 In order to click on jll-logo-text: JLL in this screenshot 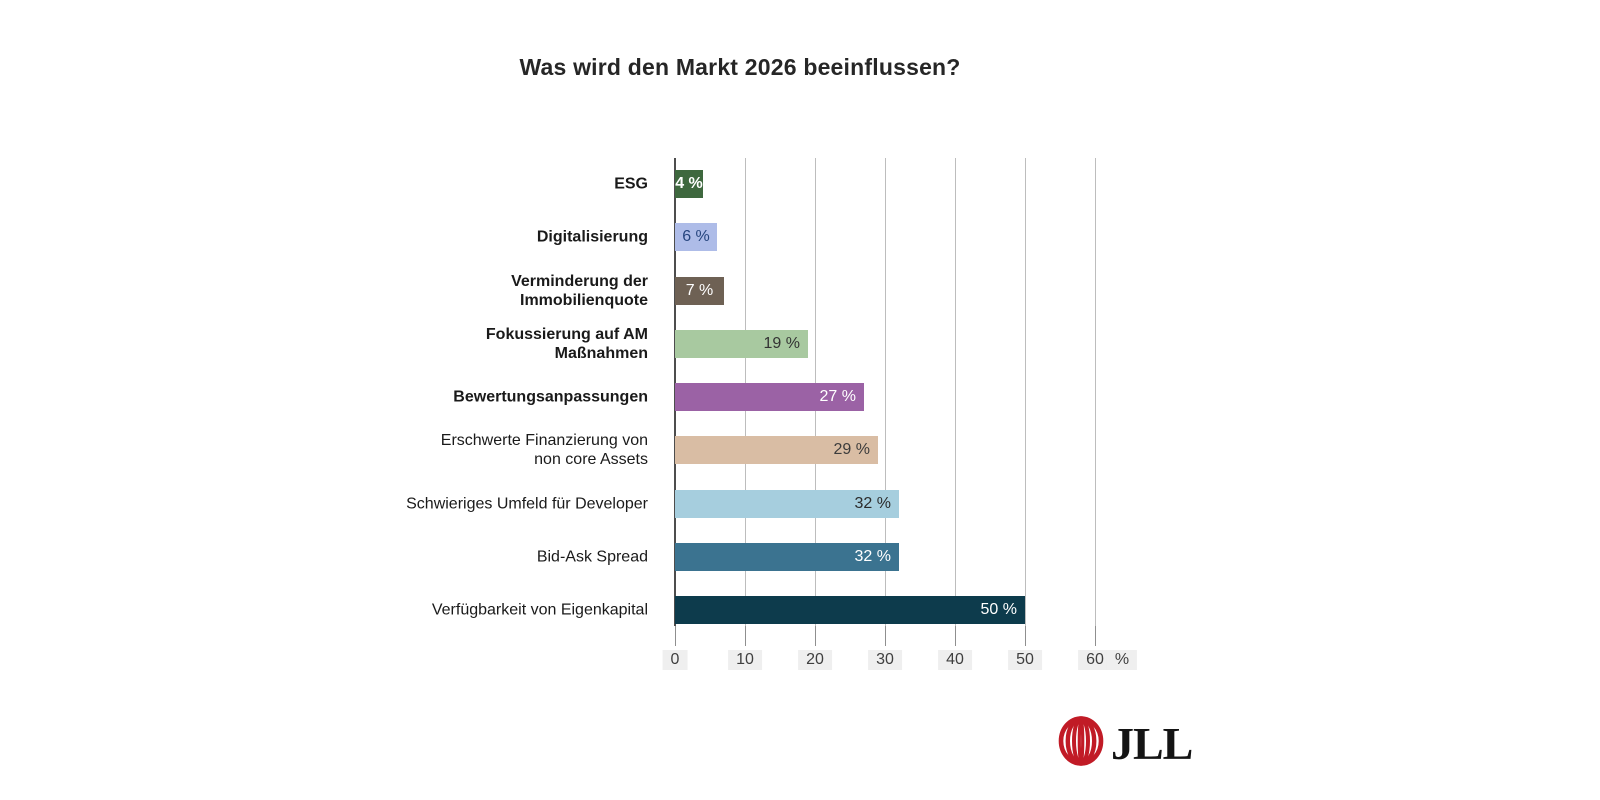, I will do `click(1152, 743)`.